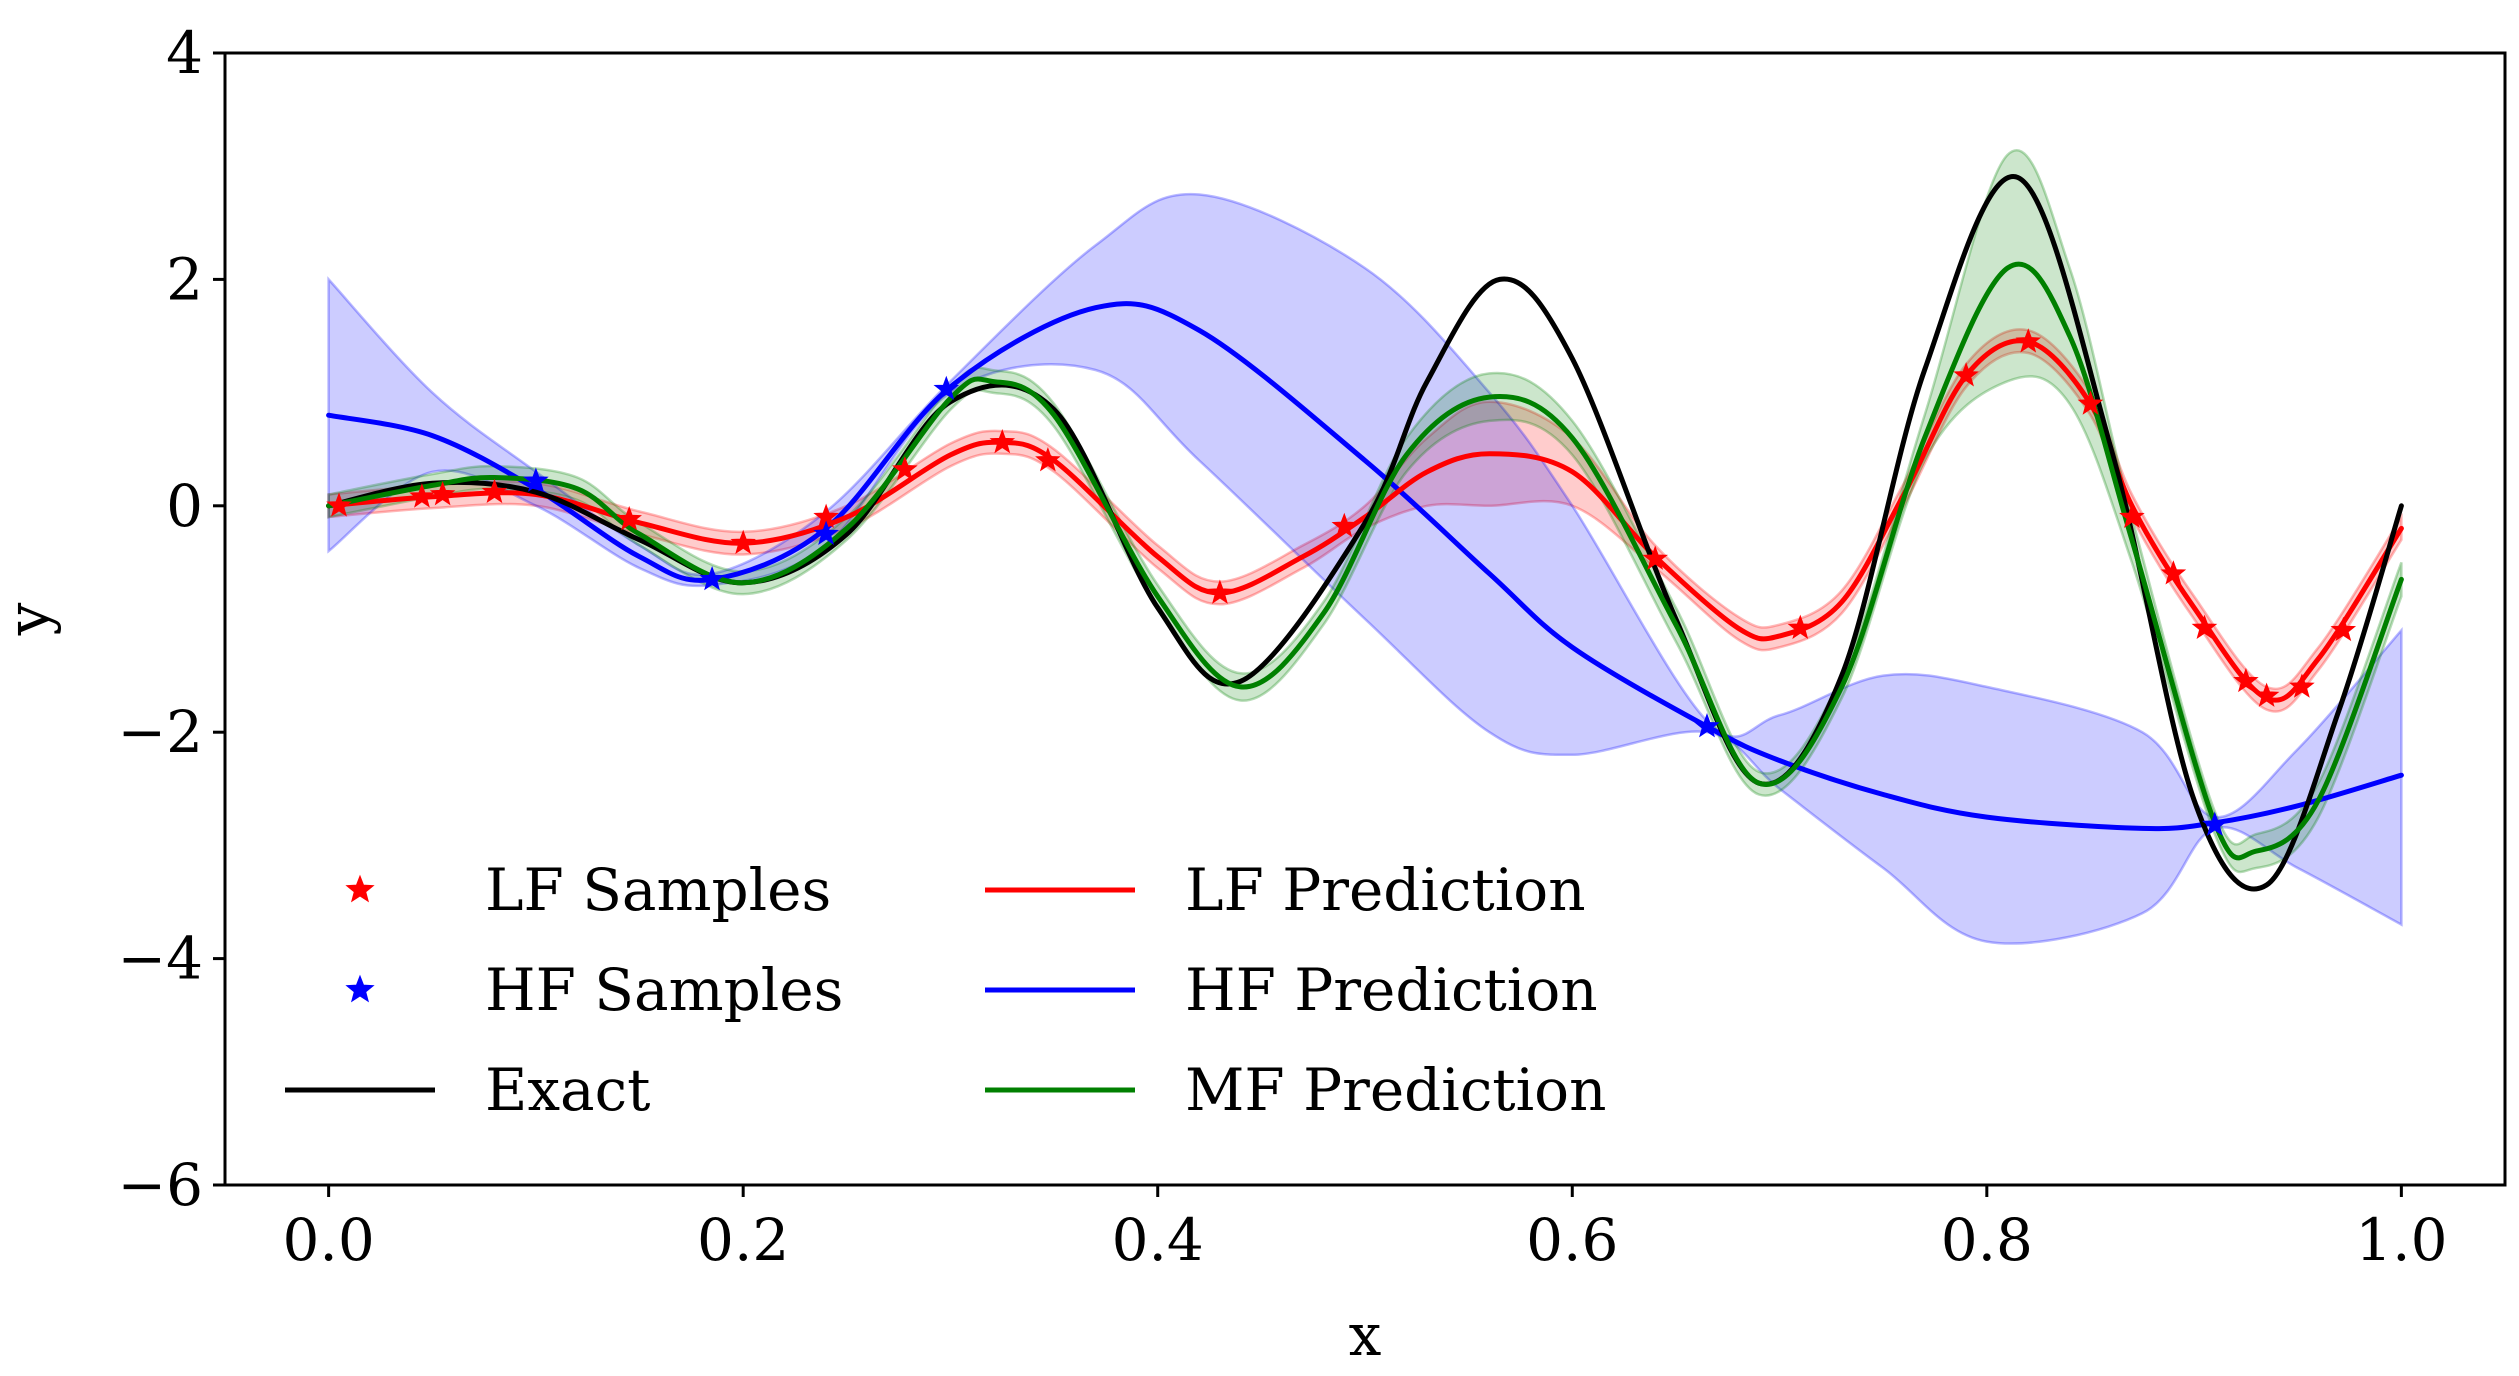 The height and width of the screenshot is (1376, 2519). Describe the element at coordinates (1987, 1240) in the screenshot. I see `x-tick-label: 0.8` at that location.